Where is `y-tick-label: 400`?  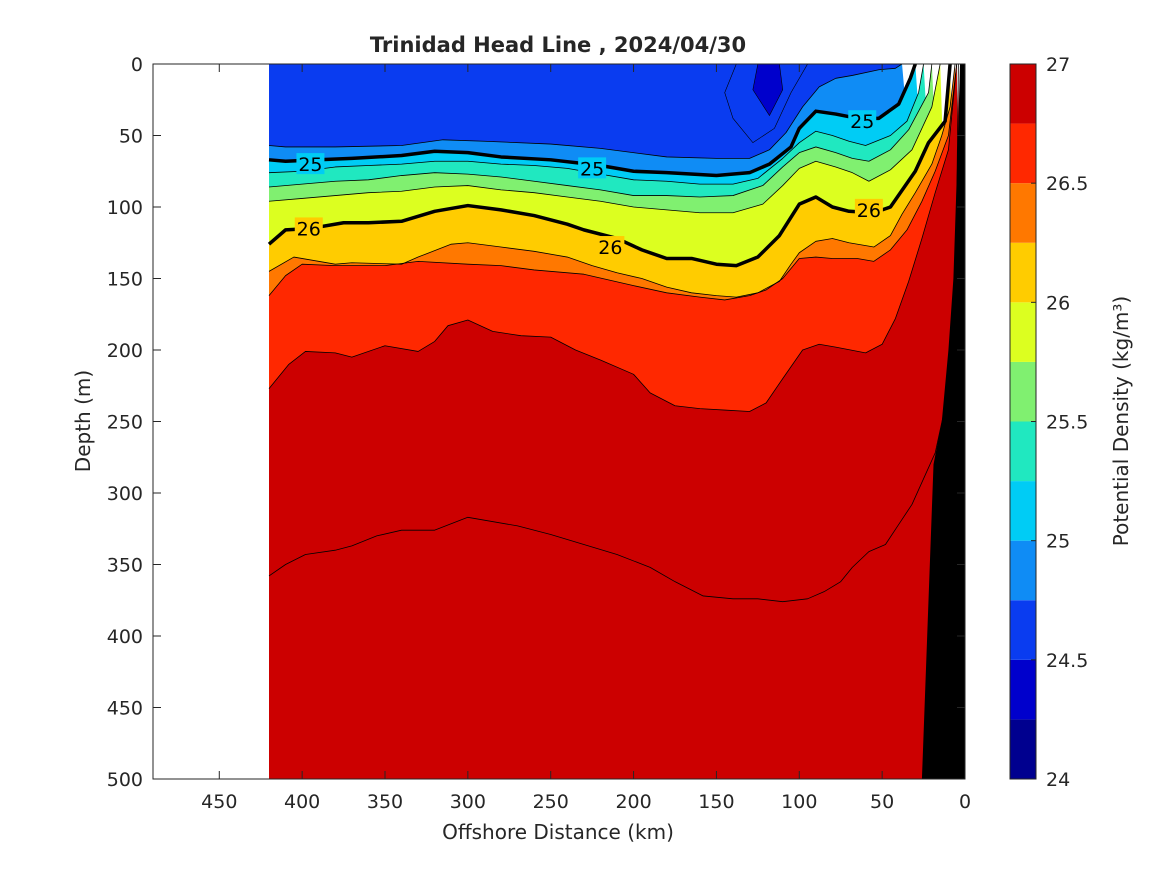 y-tick-label: 400 is located at coordinates (125, 637).